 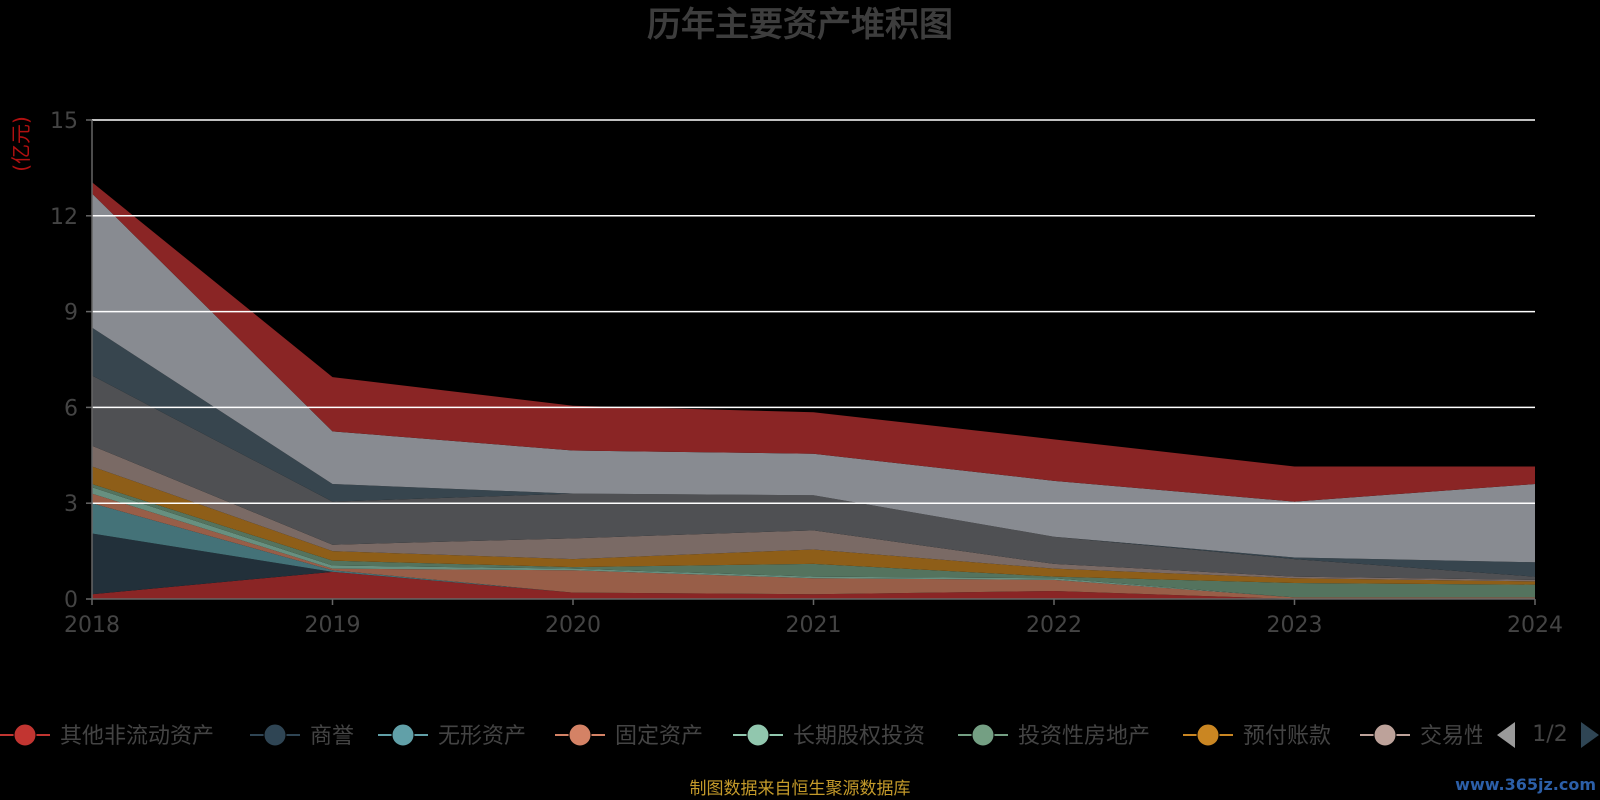 I want to click on x-tick-label: 2023, so click(x=1295, y=625).